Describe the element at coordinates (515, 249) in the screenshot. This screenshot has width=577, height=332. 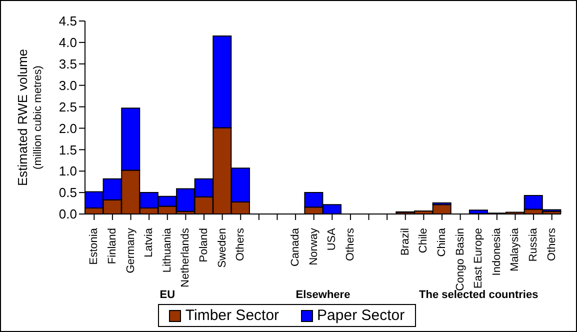
I see `x-tick-label: Malaysia` at that location.